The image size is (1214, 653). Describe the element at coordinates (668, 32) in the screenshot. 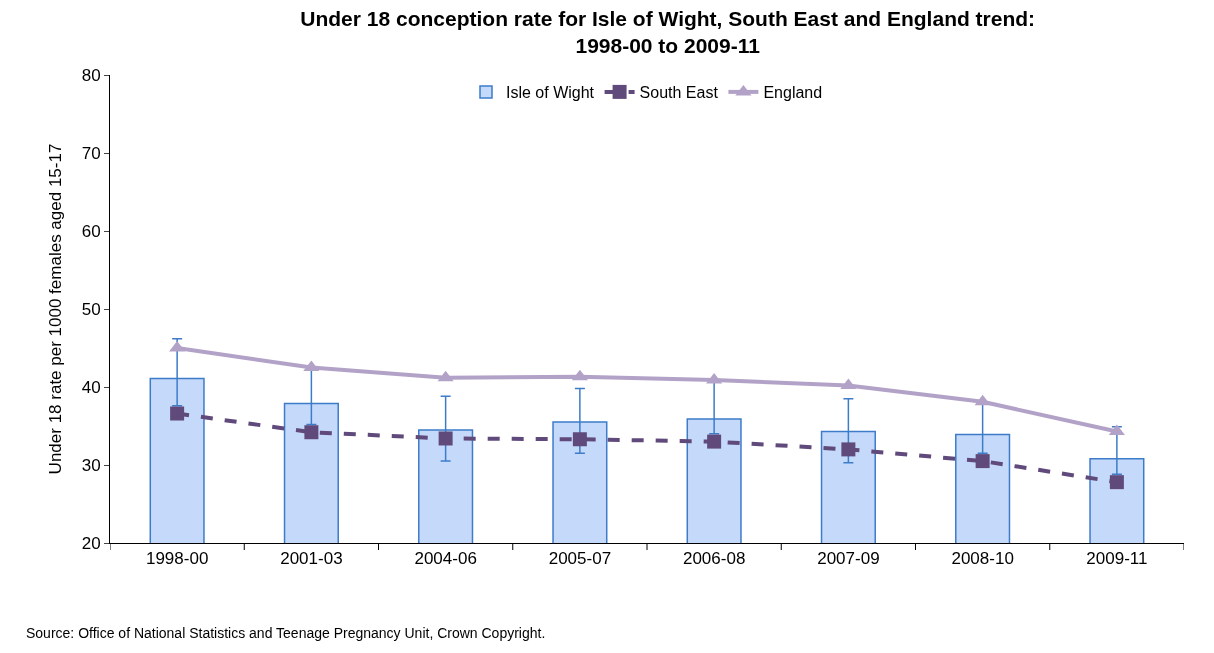

I see `chart-title: Under 18 conception rate for Isle of Wight, South East and England trend: 1998-00 to 2009-11` at that location.